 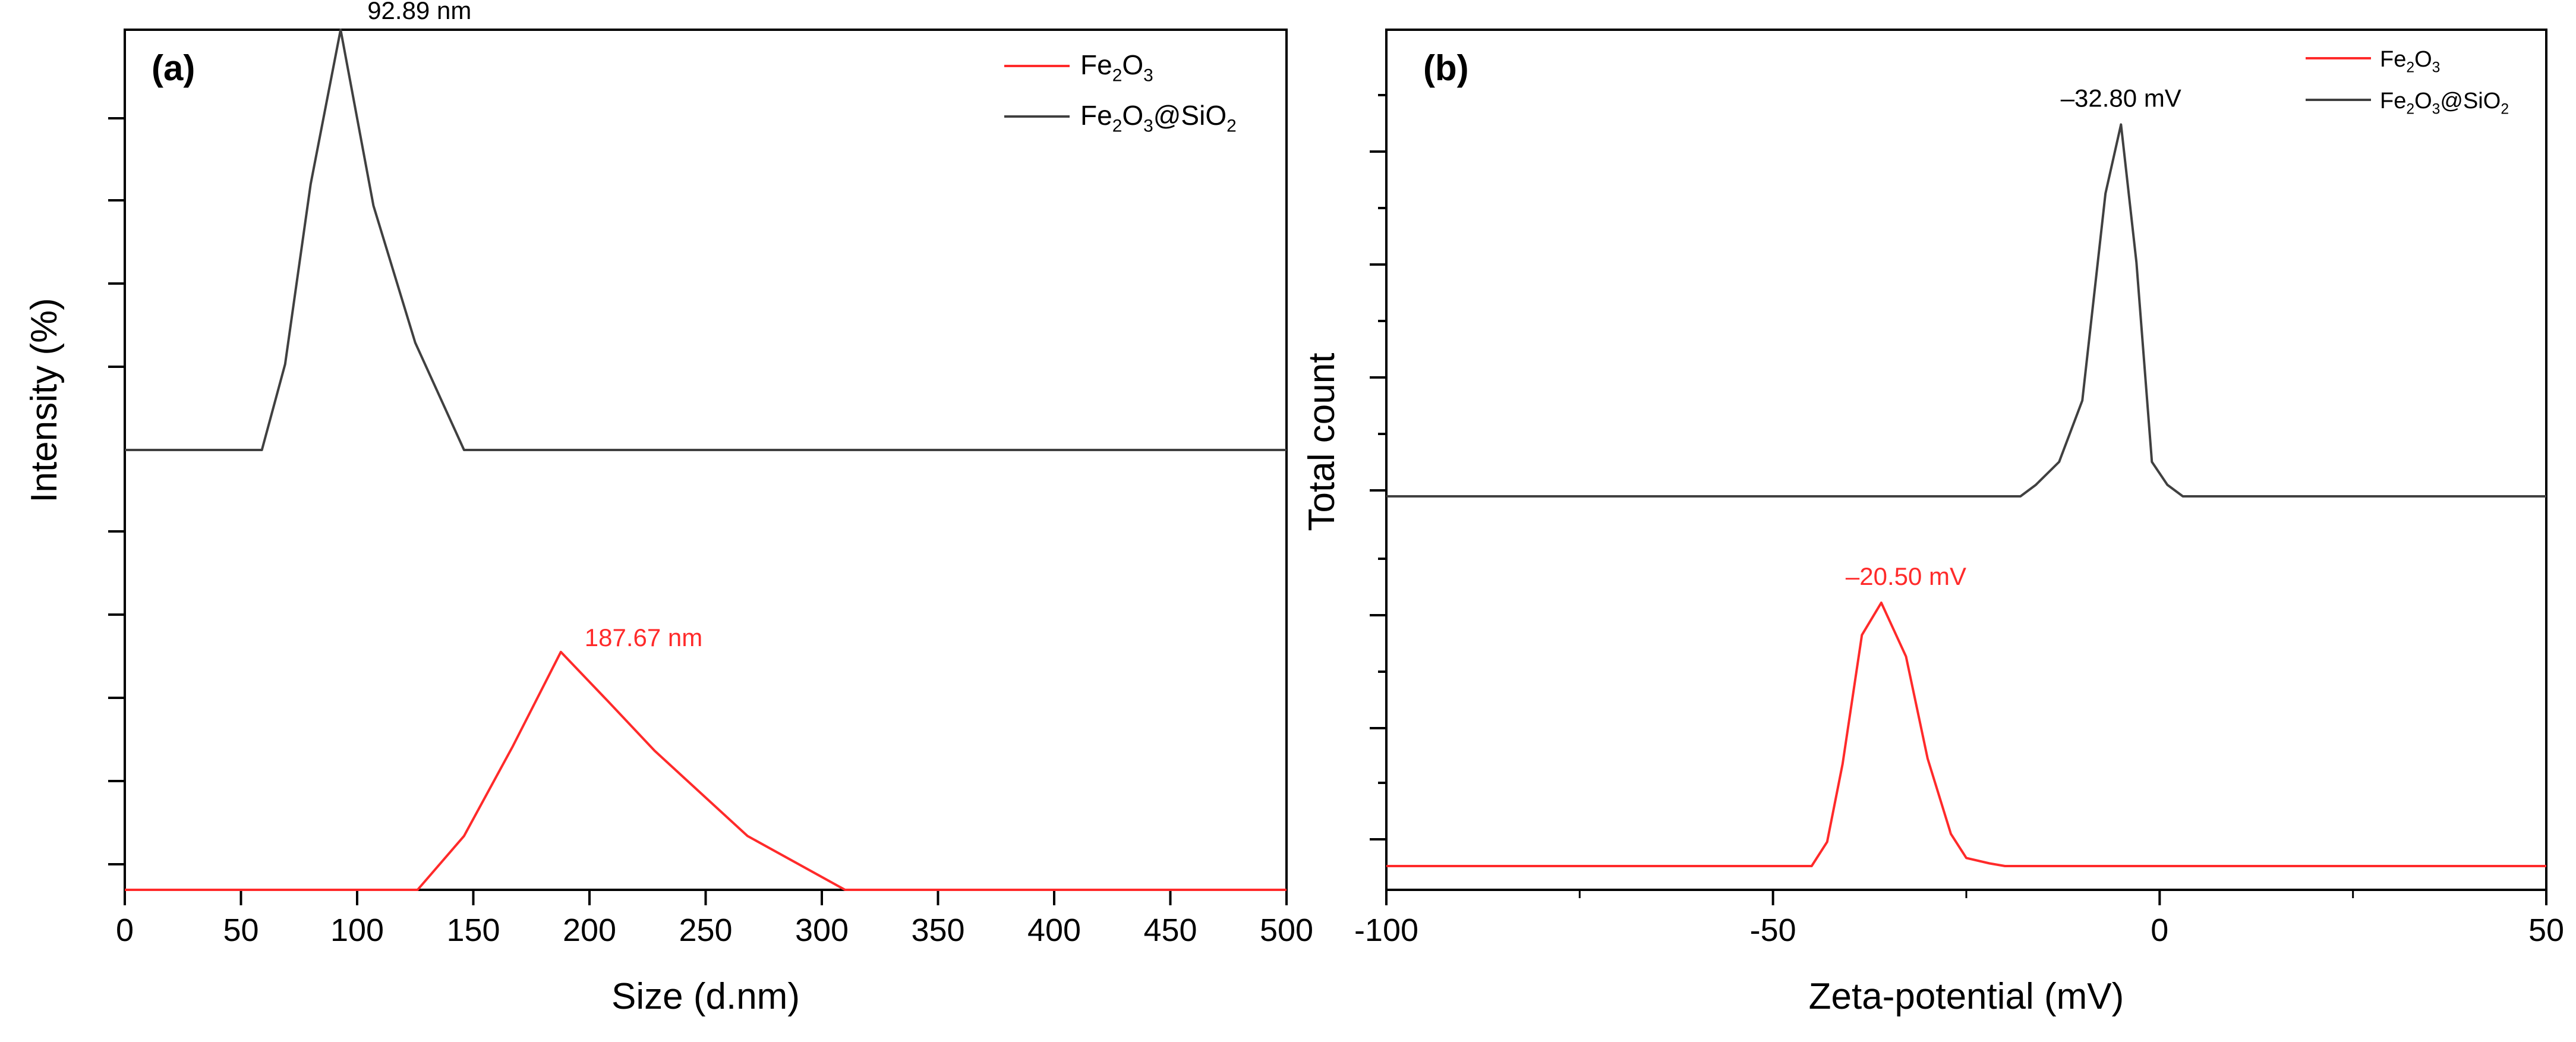 I want to click on x-tick-label: 250, so click(x=706, y=930).